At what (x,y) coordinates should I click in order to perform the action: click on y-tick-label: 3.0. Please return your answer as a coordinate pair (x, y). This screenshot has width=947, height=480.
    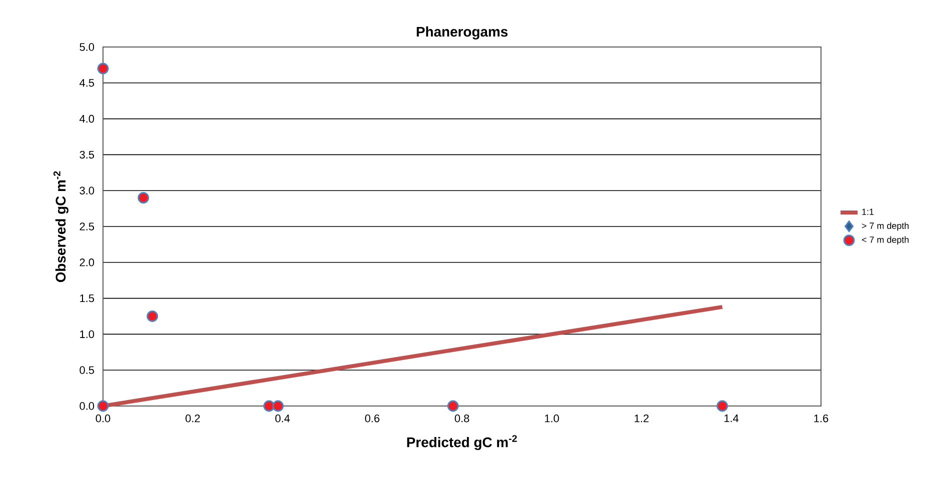
    Looking at the image, I should click on (87, 190).